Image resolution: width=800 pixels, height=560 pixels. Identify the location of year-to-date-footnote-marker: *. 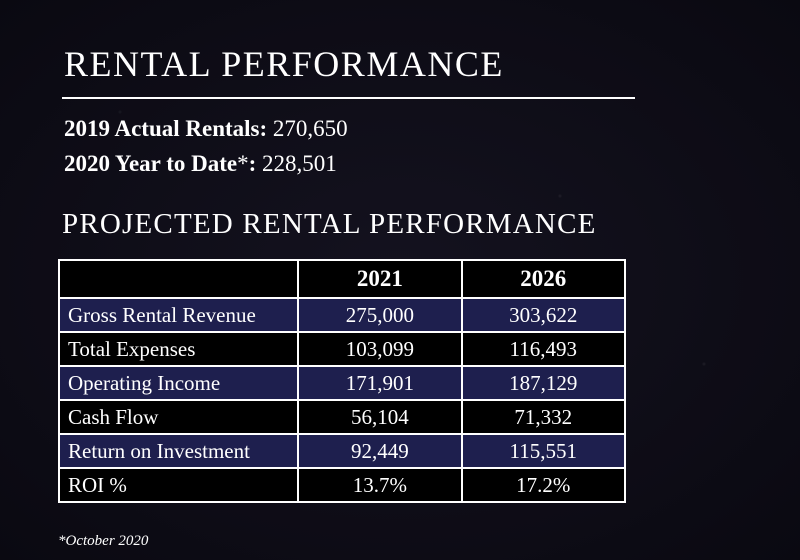
(243, 163).